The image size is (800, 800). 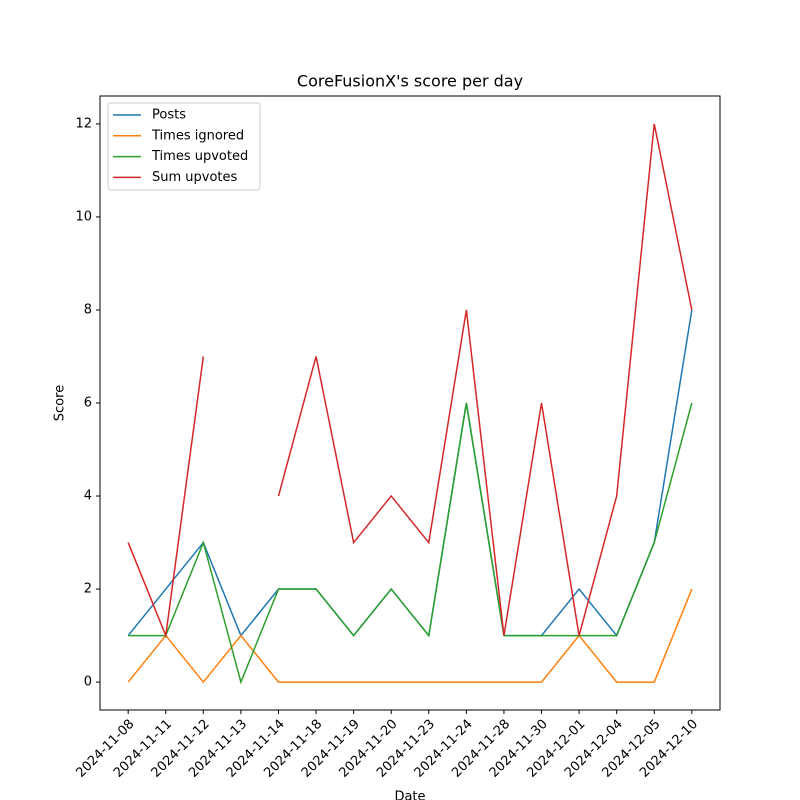 What do you see at coordinates (88, 403) in the screenshot?
I see `y-tick-label: 6` at bounding box center [88, 403].